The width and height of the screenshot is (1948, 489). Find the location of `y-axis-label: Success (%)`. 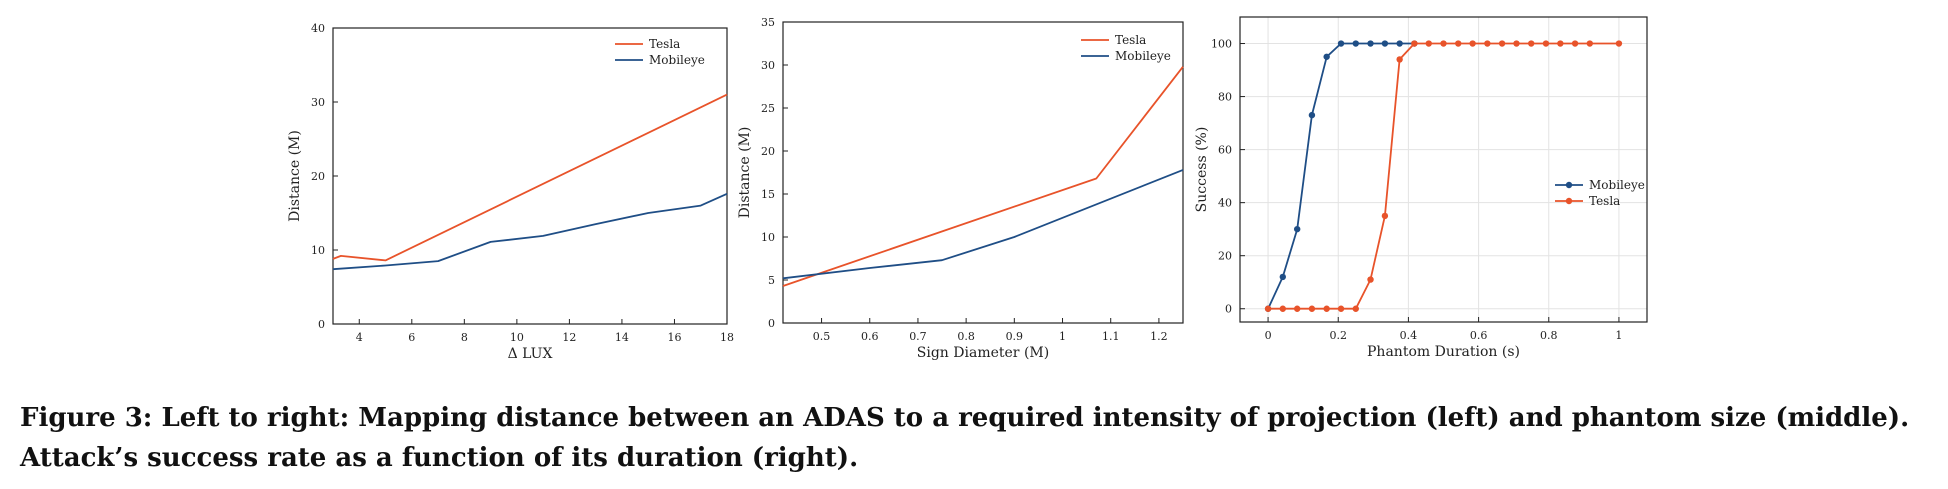

y-axis-label: Success (%) is located at coordinates (1202, 170).